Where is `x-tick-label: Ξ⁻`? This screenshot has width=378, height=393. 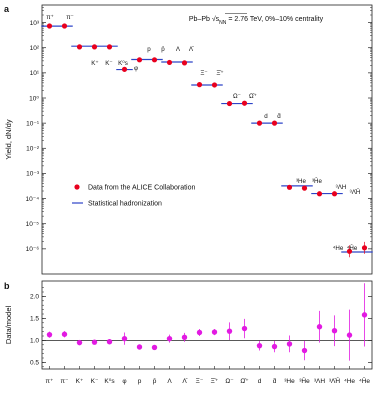
x-tick-label: Ξ⁻ is located at coordinates (200, 381).